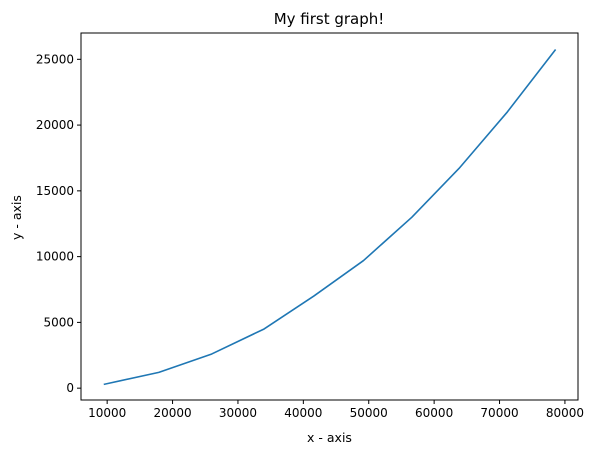  I want to click on x-tick-label: 20000, so click(172, 413).